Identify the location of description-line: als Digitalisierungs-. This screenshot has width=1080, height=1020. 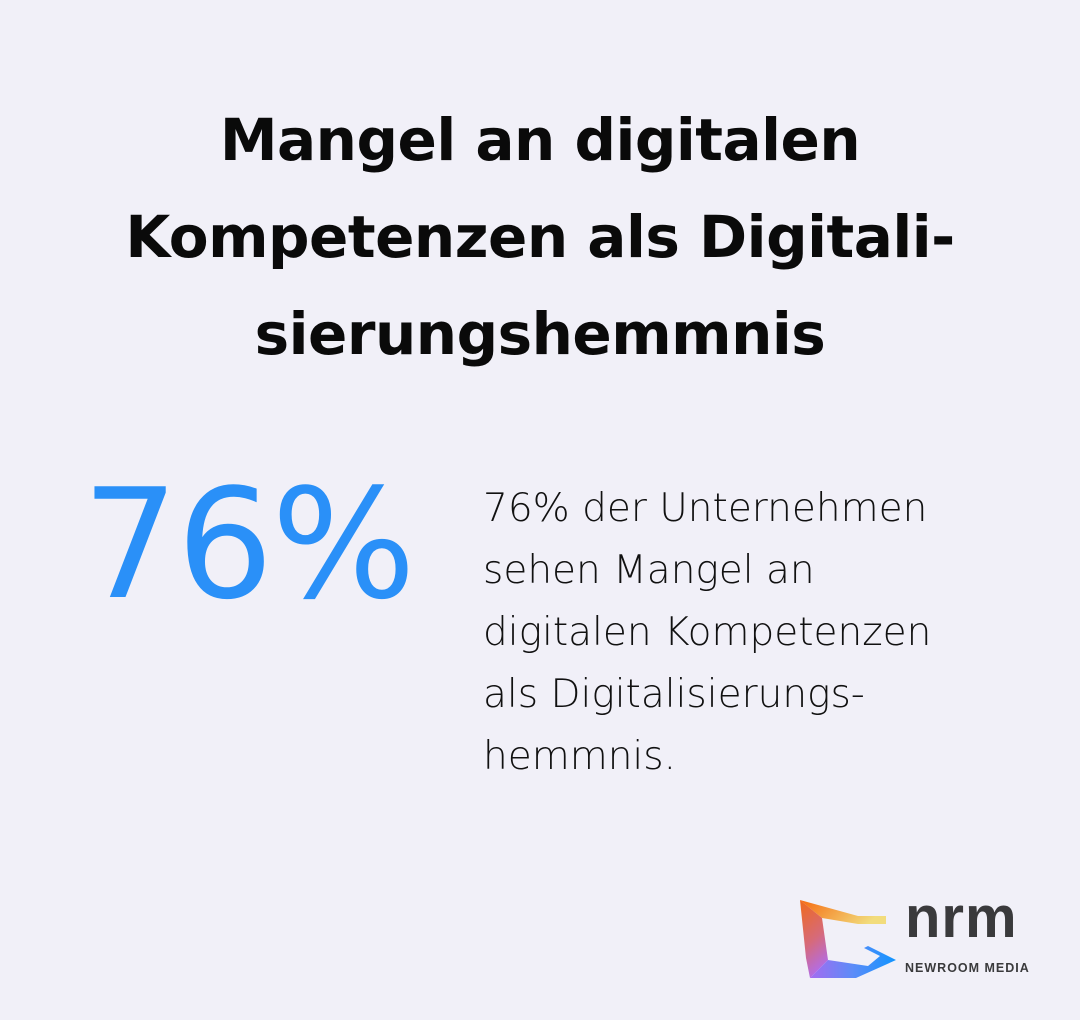
(674, 694).